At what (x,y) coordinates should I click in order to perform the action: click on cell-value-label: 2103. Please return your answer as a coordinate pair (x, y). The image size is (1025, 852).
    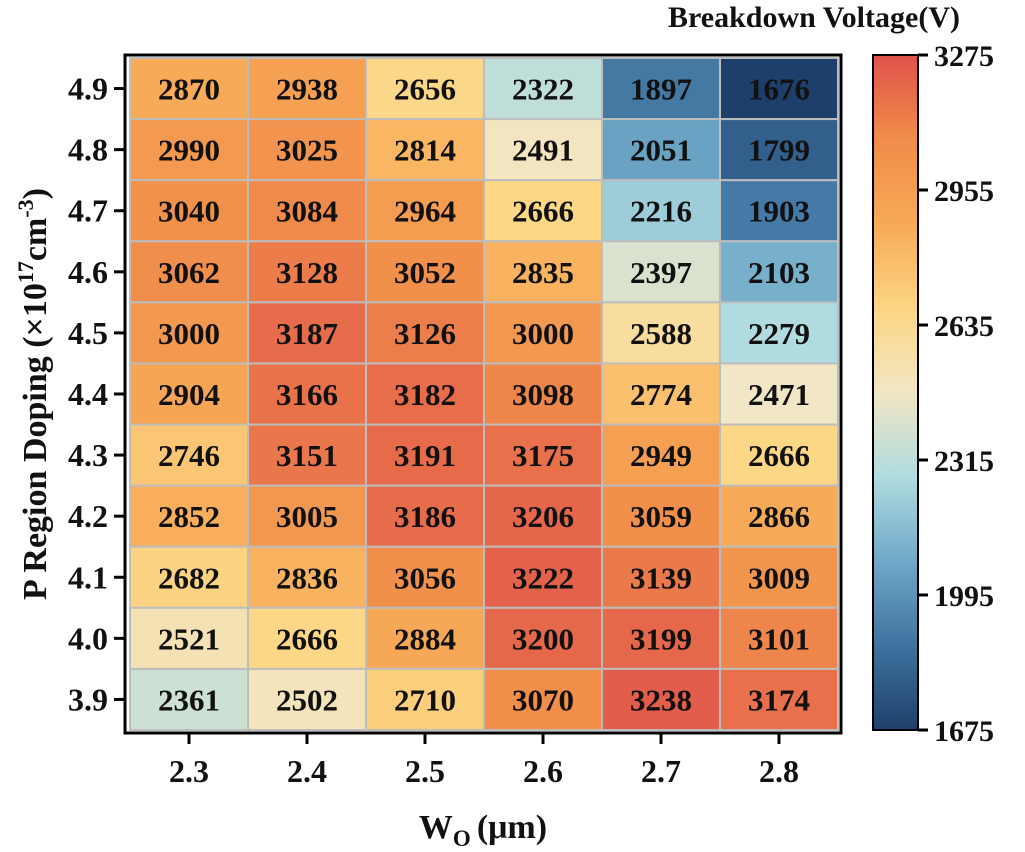
    Looking at the image, I should click on (779, 272).